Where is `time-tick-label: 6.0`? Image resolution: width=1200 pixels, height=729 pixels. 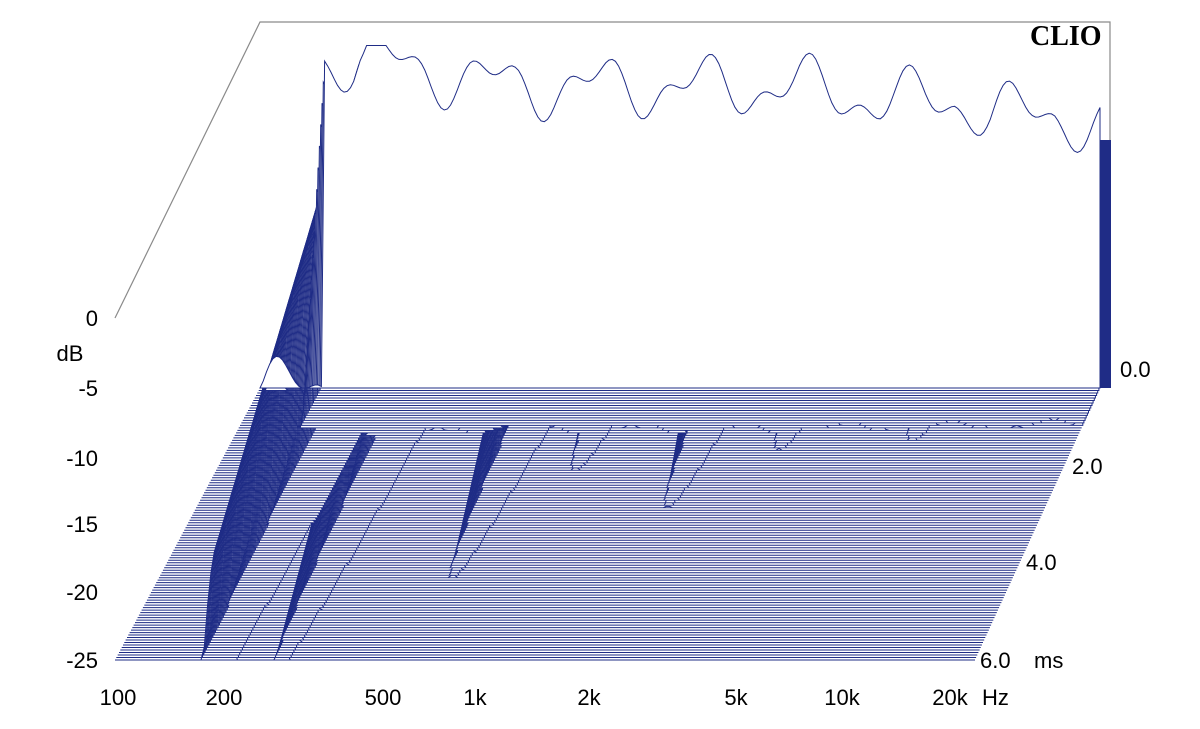 time-tick-label: 6.0 is located at coordinates (995, 660).